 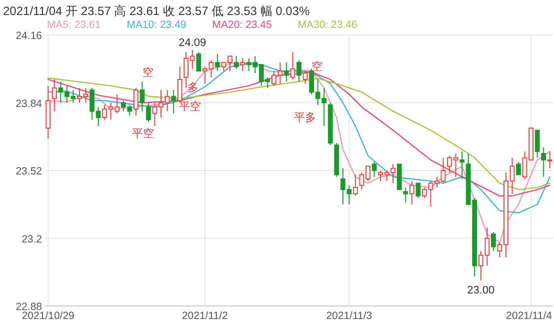 What do you see at coordinates (192, 42) in the screenshot?
I see `annotation: 24.09` at bounding box center [192, 42].